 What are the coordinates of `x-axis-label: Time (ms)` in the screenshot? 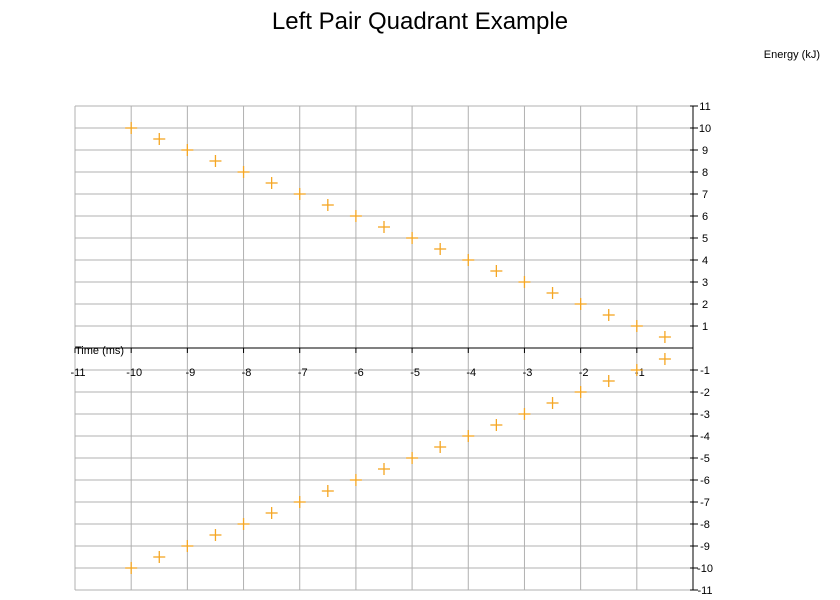 It's located at (99, 351).